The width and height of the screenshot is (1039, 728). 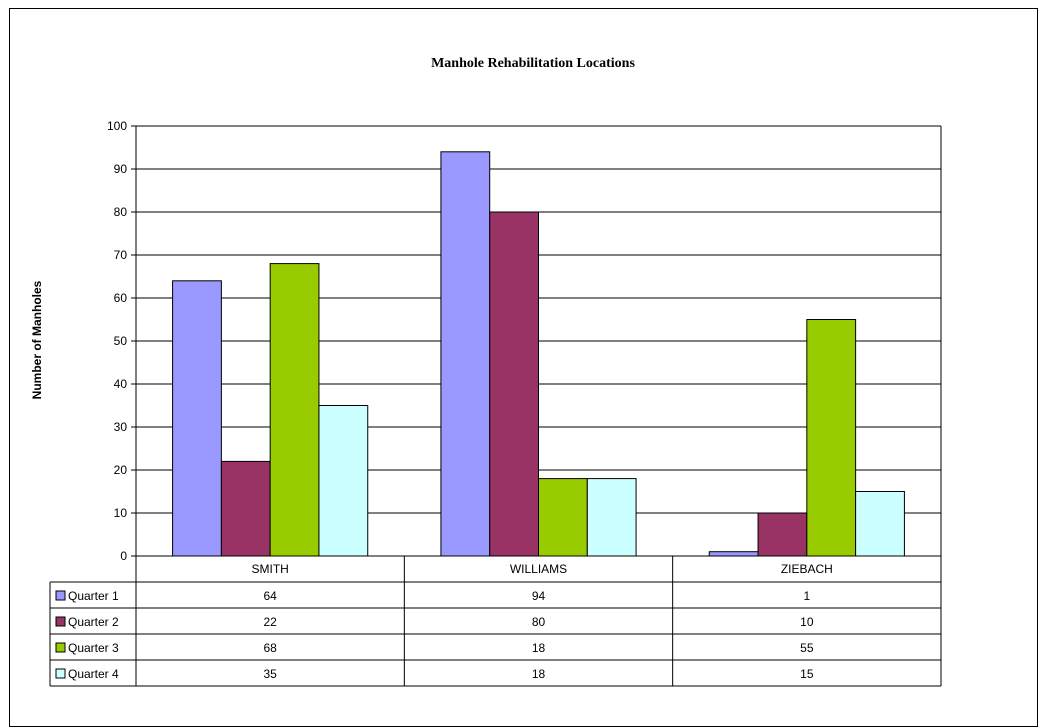 What do you see at coordinates (807, 569) in the screenshot?
I see `category-label: ZIEBACH` at bounding box center [807, 569].